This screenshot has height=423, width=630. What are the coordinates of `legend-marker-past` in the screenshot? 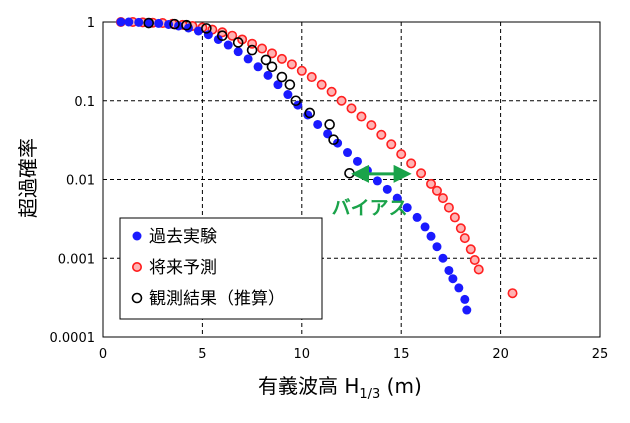 It's located at (137, 236).